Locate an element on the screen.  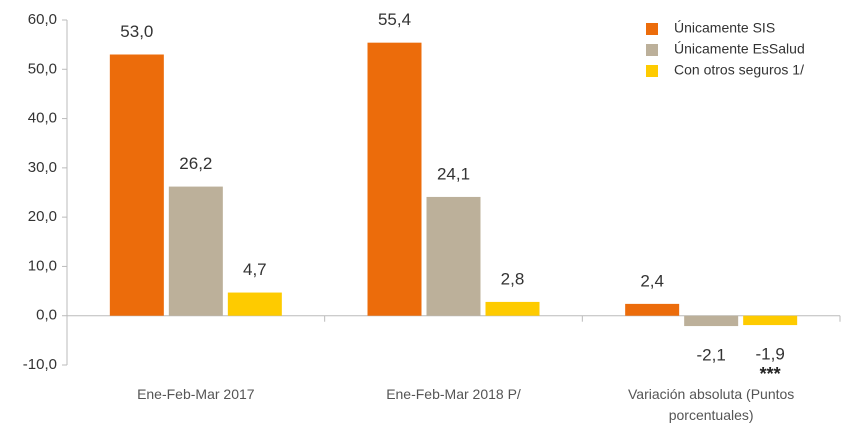
value-label: 26,2 is located at coordinates (195, 163).